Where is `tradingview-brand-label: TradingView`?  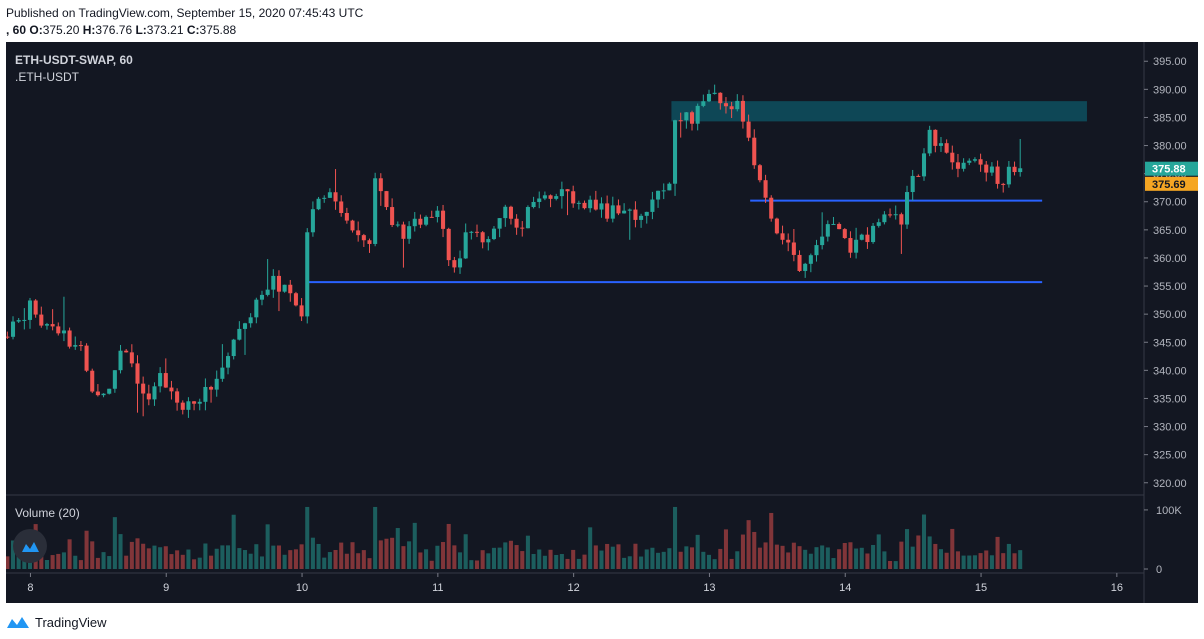 tradingview-brand-label: TradingView is located at coordinates (71, 622).